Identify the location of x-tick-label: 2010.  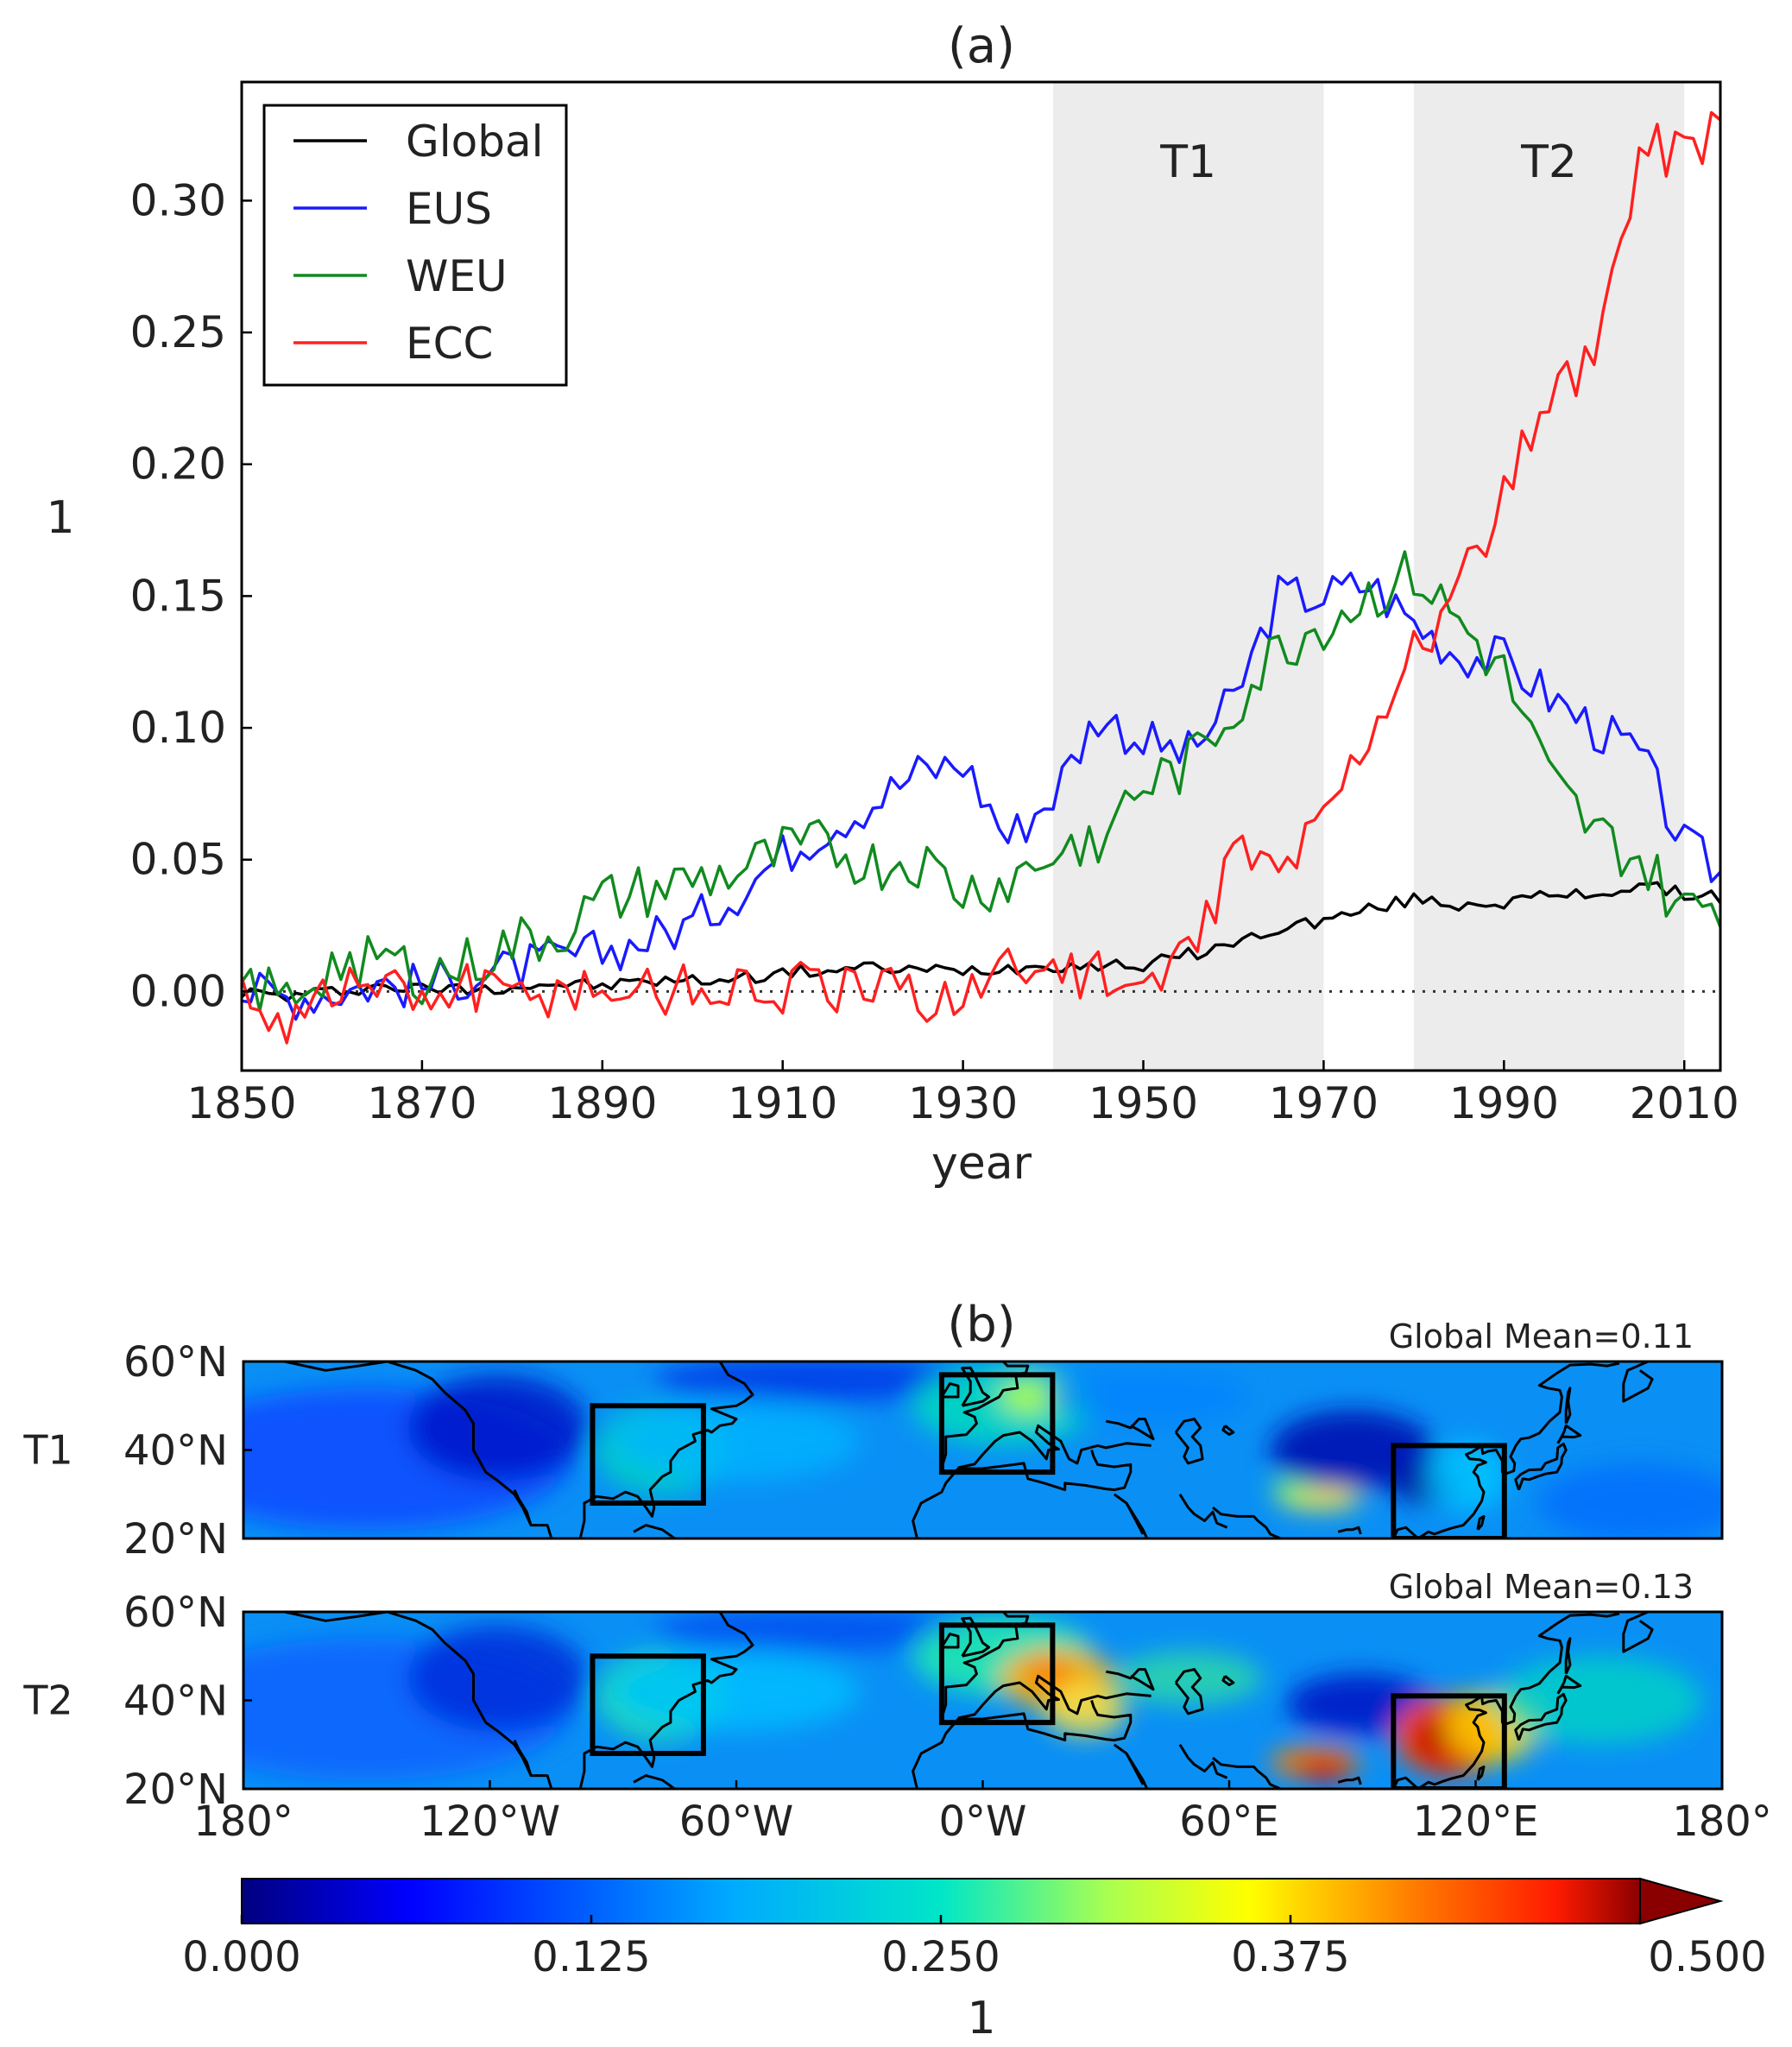
(1684, 1103).